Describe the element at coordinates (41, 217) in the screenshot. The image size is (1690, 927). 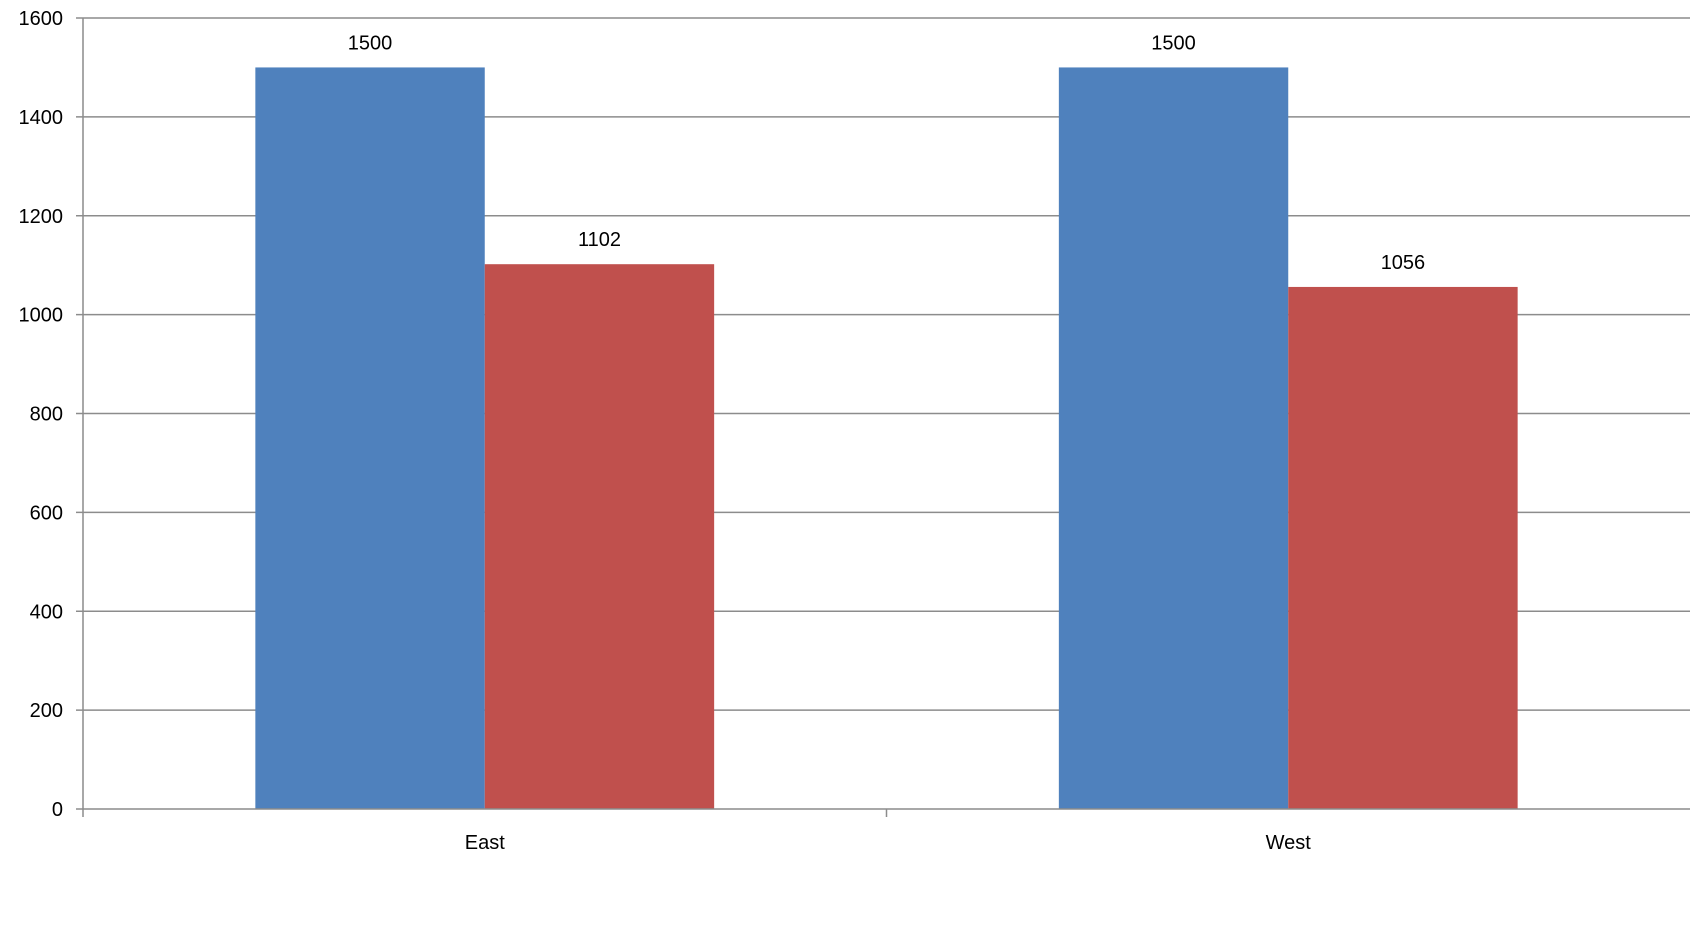
I see `y-tick-label: 1200` at that location.